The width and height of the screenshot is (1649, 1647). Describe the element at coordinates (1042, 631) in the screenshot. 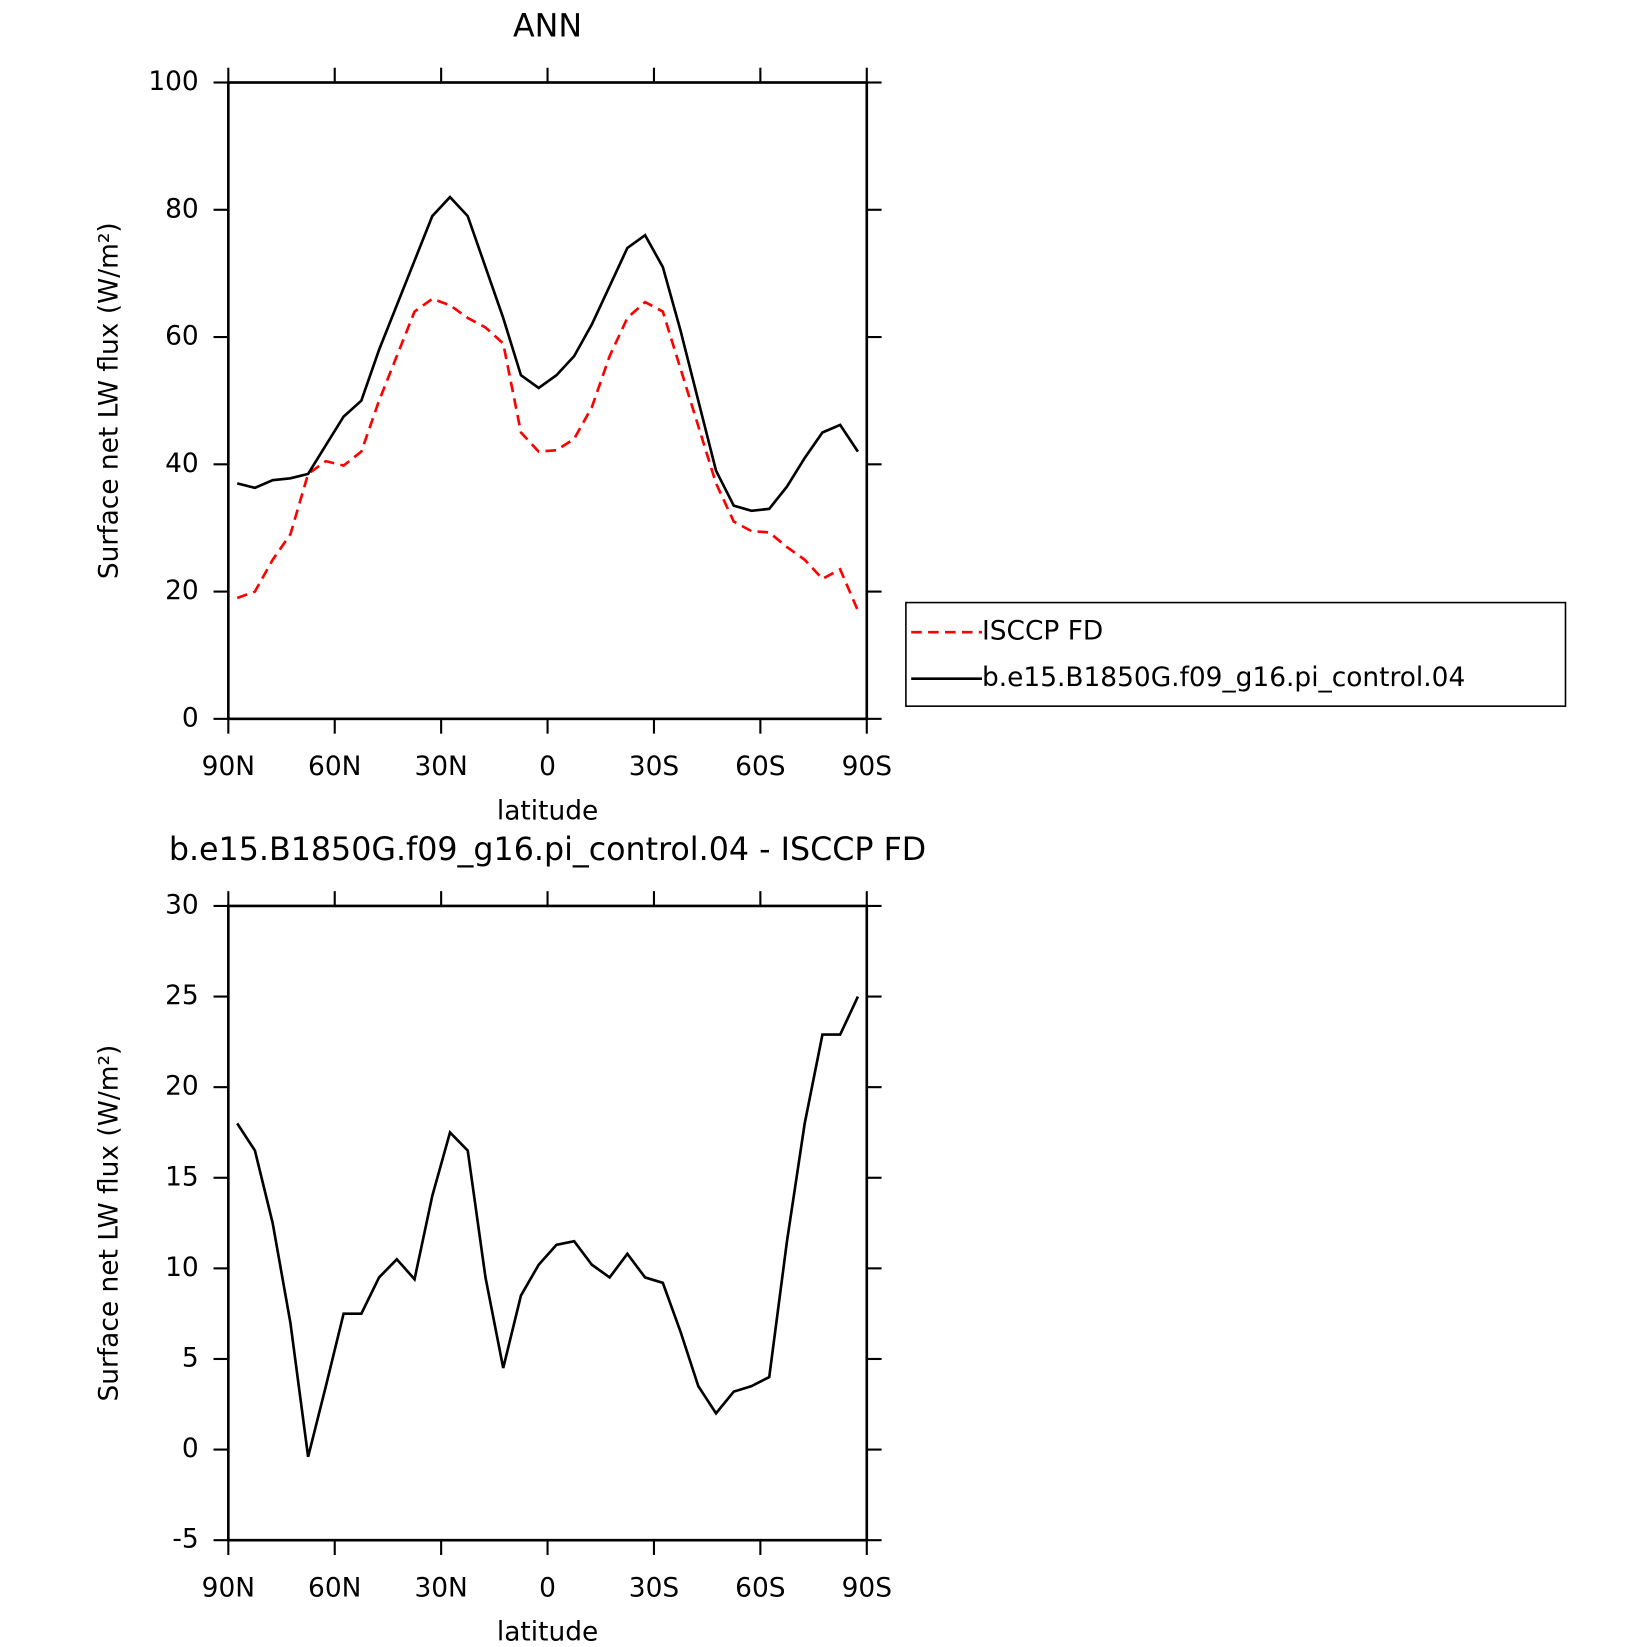

I see `legend-label: ISCCP FD` at that location.